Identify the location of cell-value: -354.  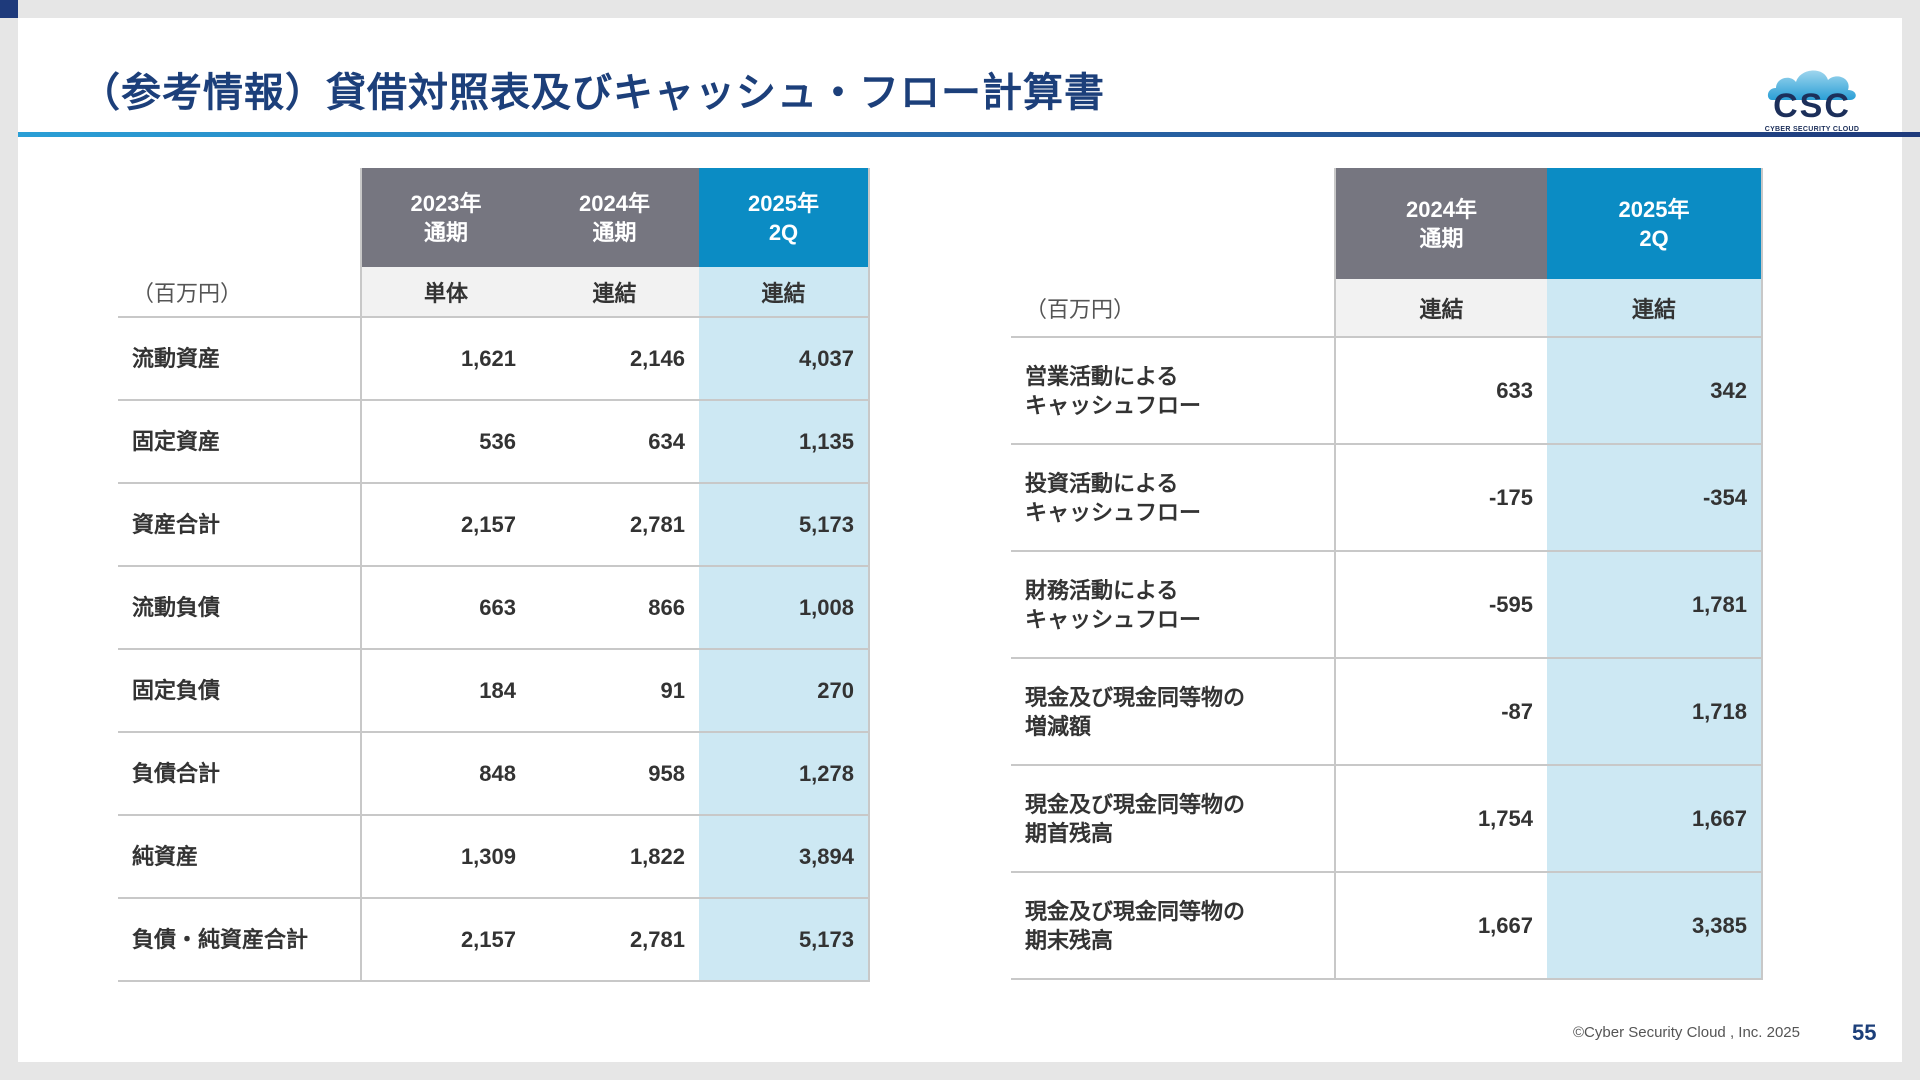
(1655, 498).